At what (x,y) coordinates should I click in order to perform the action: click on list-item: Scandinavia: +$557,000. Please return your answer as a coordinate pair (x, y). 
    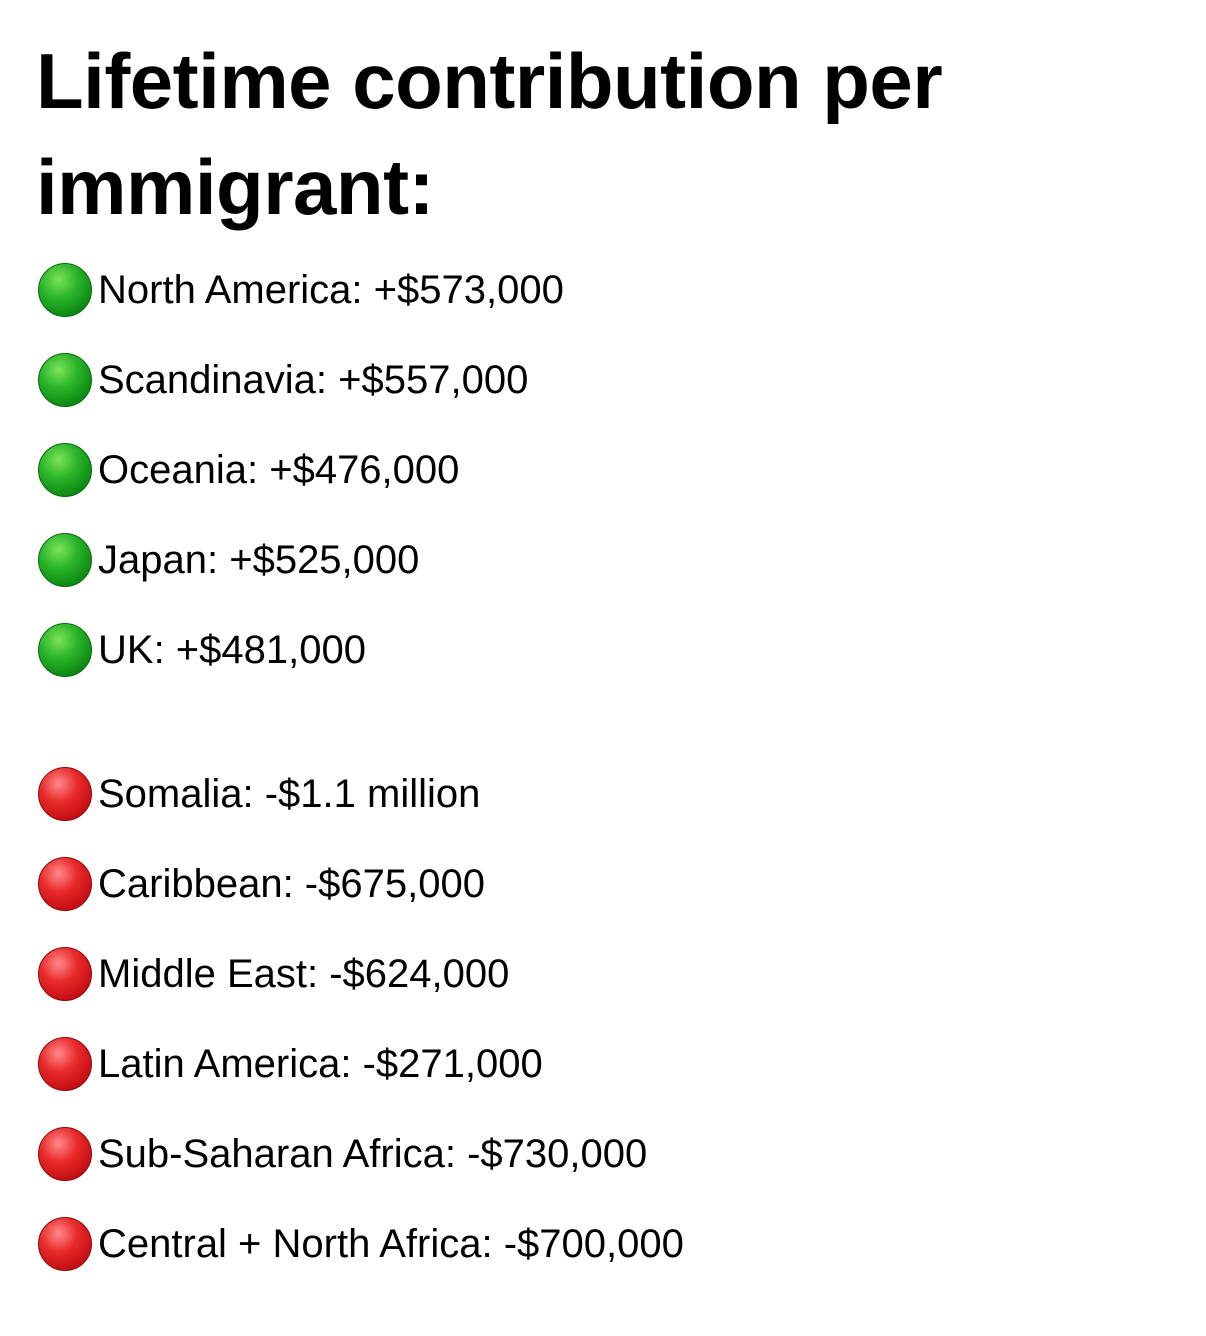
    Looking at the image, I should click on (283, 380).